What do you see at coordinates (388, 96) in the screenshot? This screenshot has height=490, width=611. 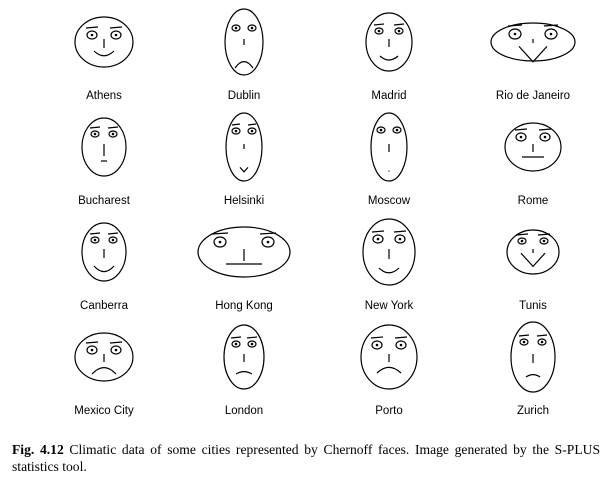 I see `city-label: Madrid` at bounding box center [388, 96].